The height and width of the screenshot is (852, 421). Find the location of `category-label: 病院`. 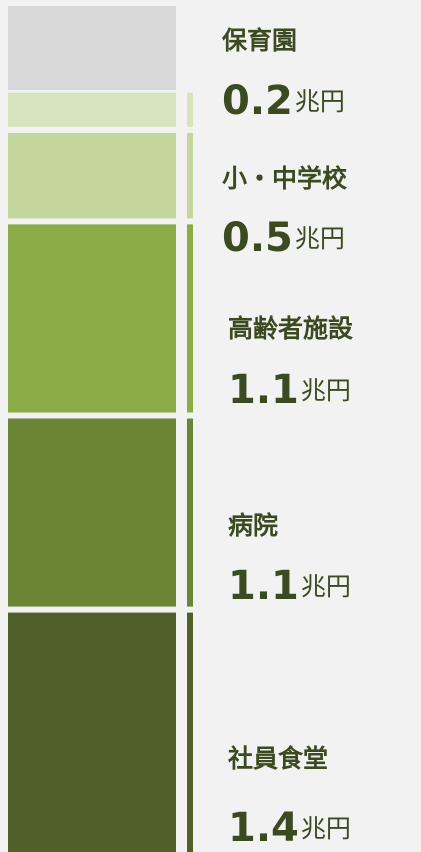

category-label: 病院 is located at coordinates (253, 525).